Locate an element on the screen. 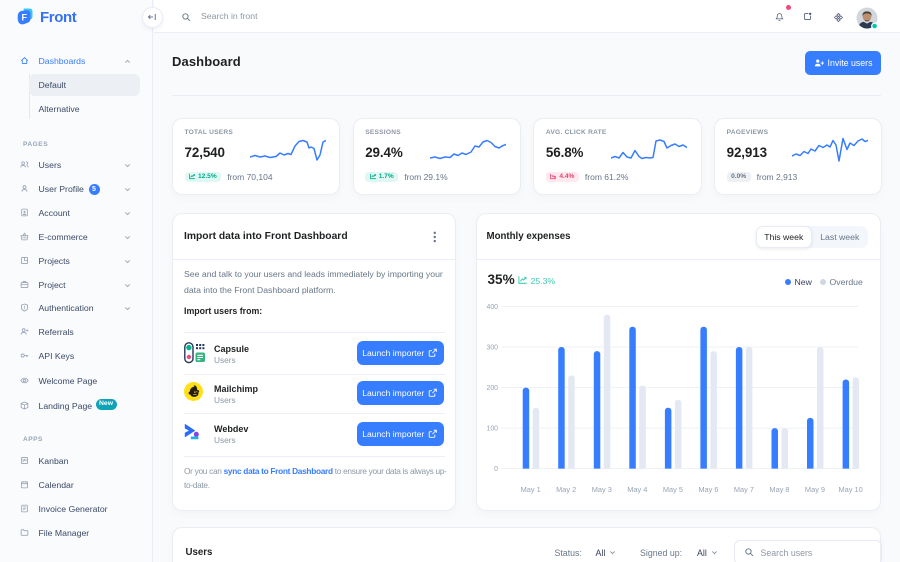  svg-text: May 9 is located at coordinates (815, 489).